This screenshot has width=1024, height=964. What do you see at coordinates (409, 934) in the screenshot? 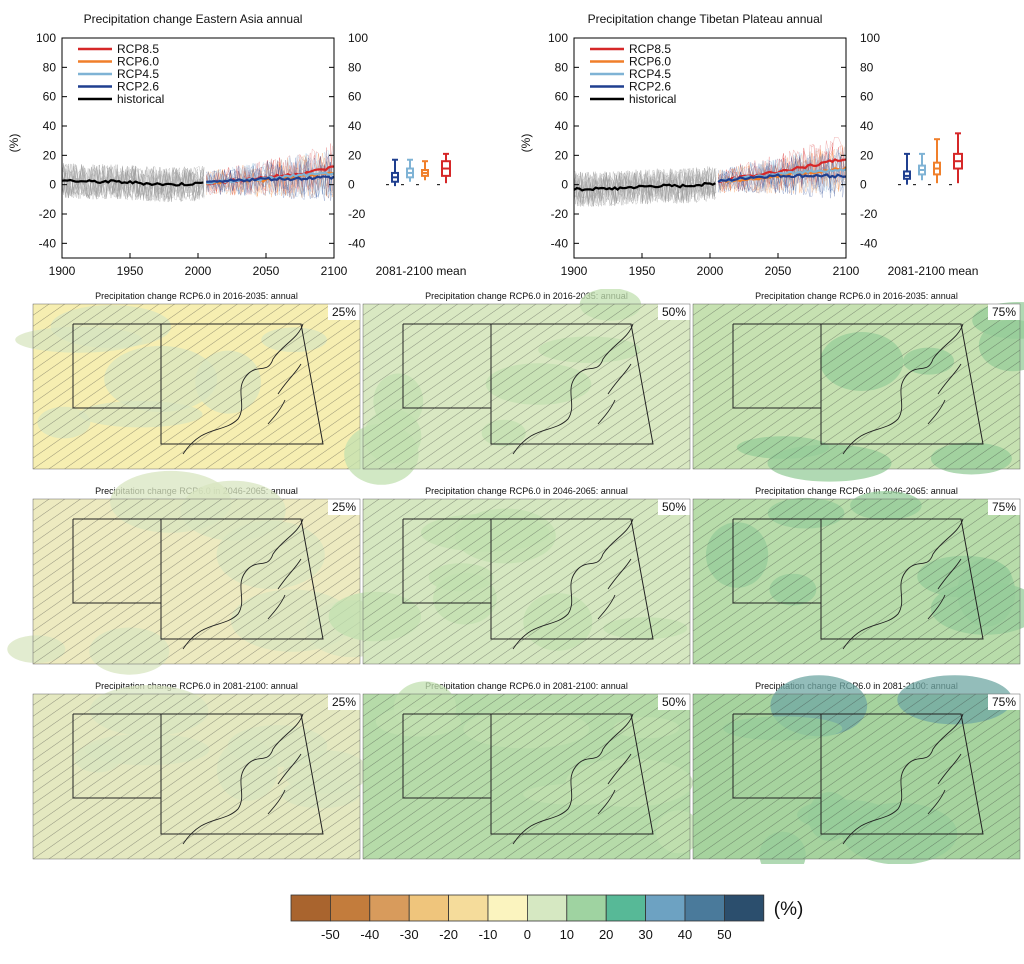
I see `colorbar-tick-label: -30` at bounding box center [409, 934].